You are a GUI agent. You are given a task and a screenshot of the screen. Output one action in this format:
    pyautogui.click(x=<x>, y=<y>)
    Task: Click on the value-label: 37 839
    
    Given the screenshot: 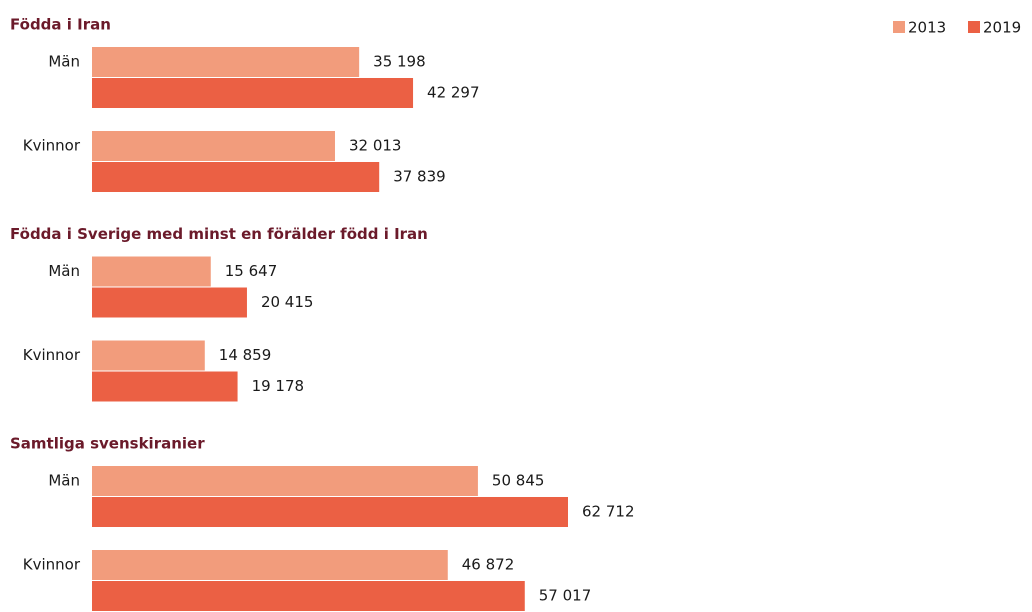 What is the action you would take?
    pyautogui.click(x=419, y=177)
    